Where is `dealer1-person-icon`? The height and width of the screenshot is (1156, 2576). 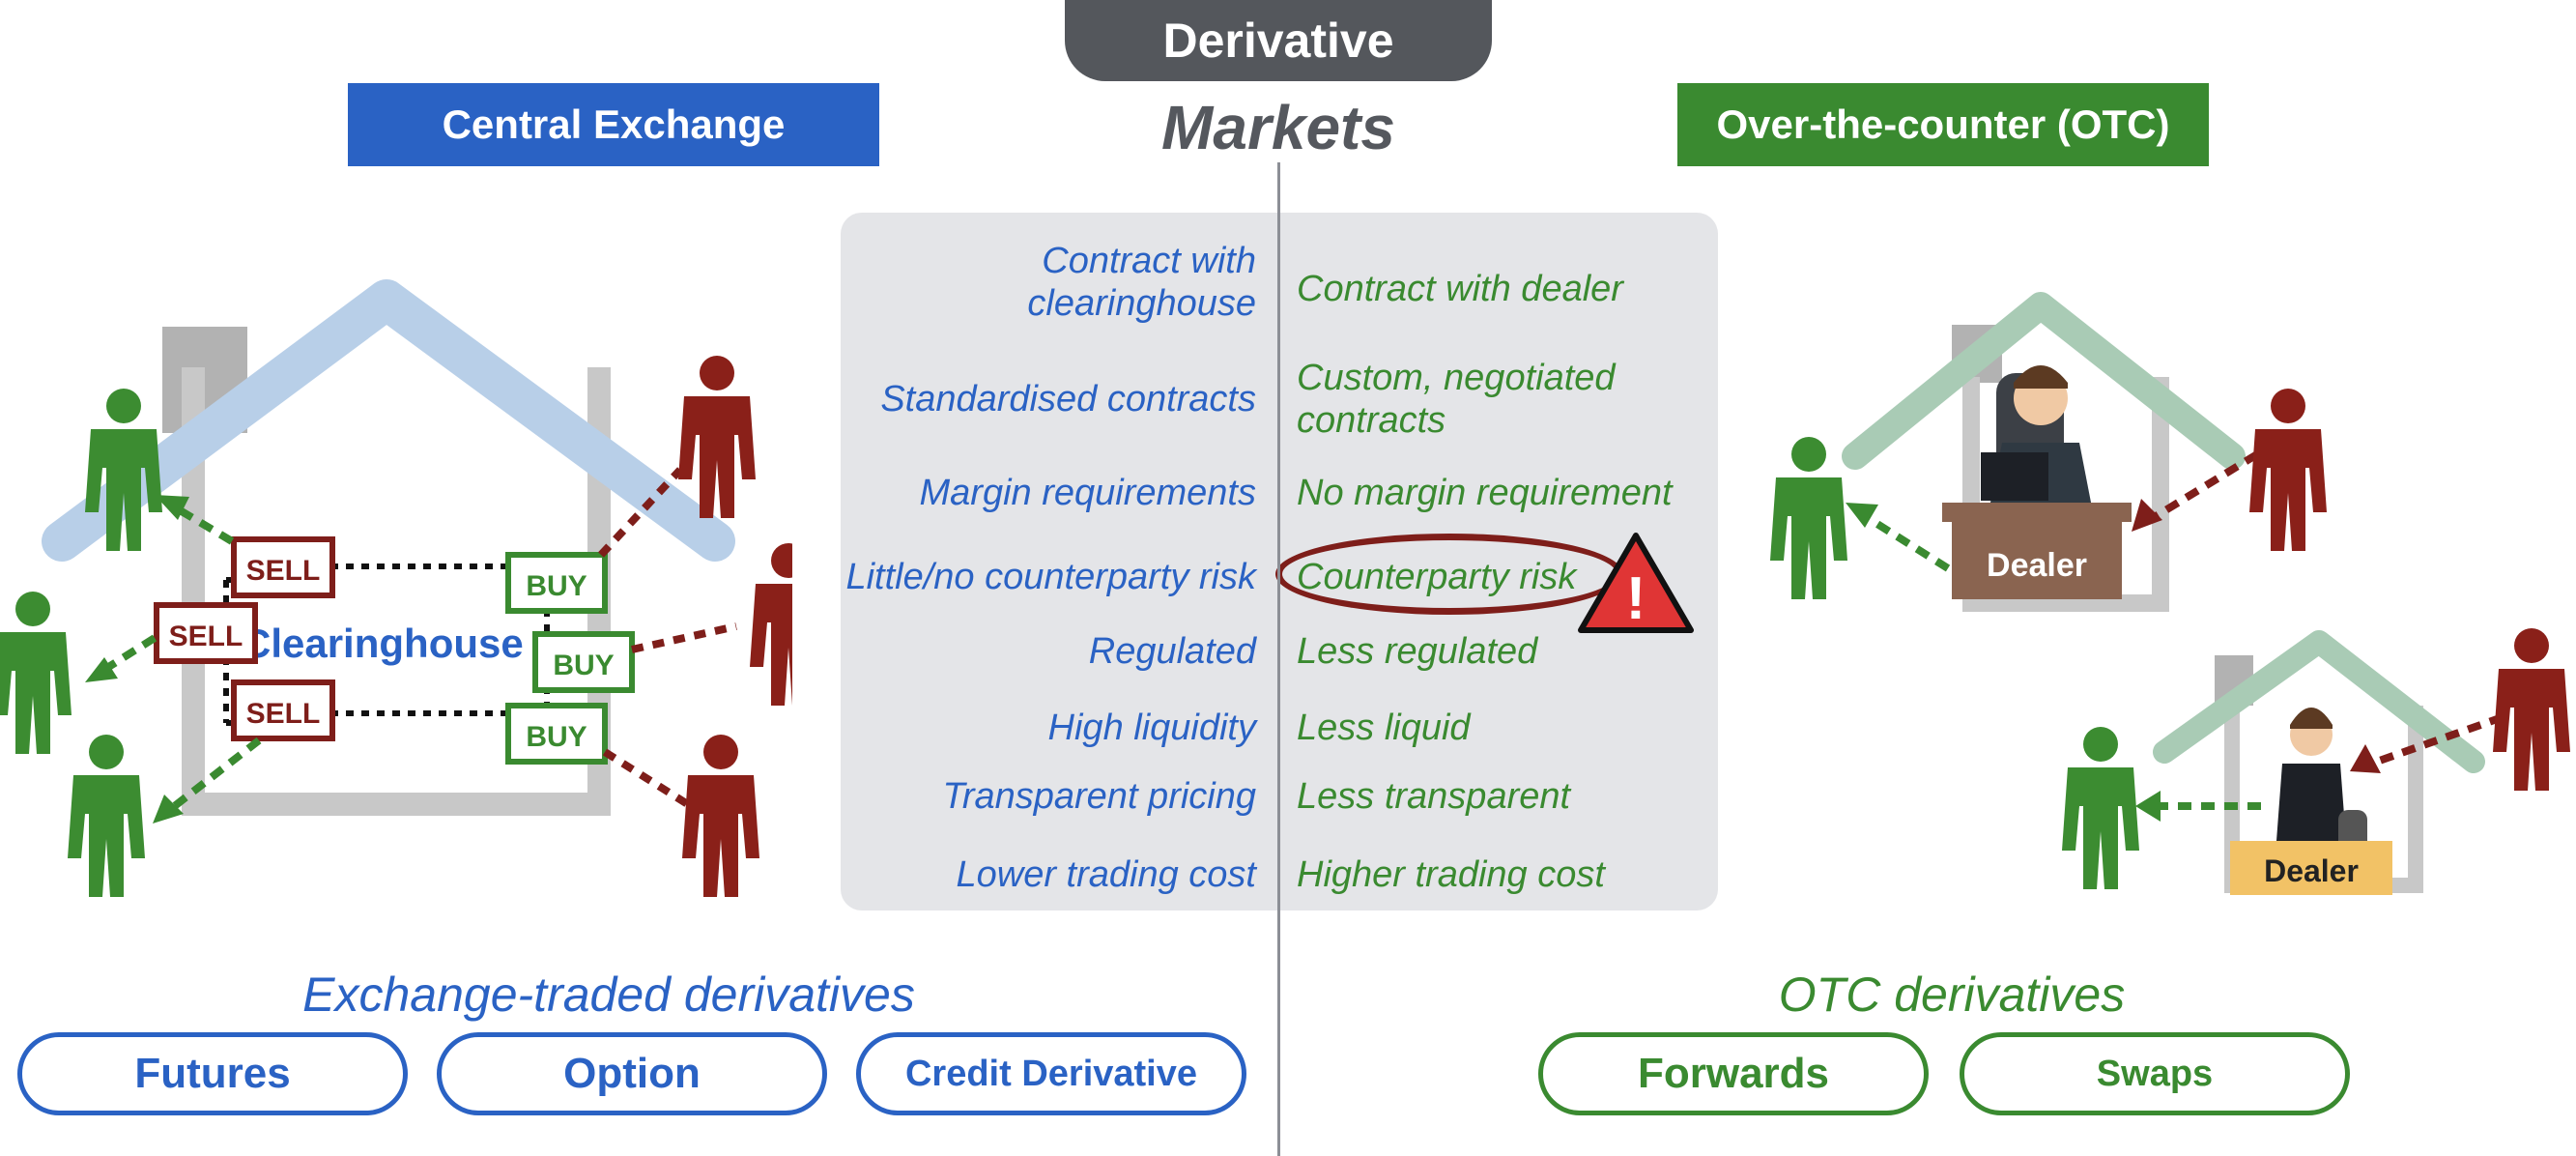
dealer1-person-icon is located at coordinates (2037, 439).